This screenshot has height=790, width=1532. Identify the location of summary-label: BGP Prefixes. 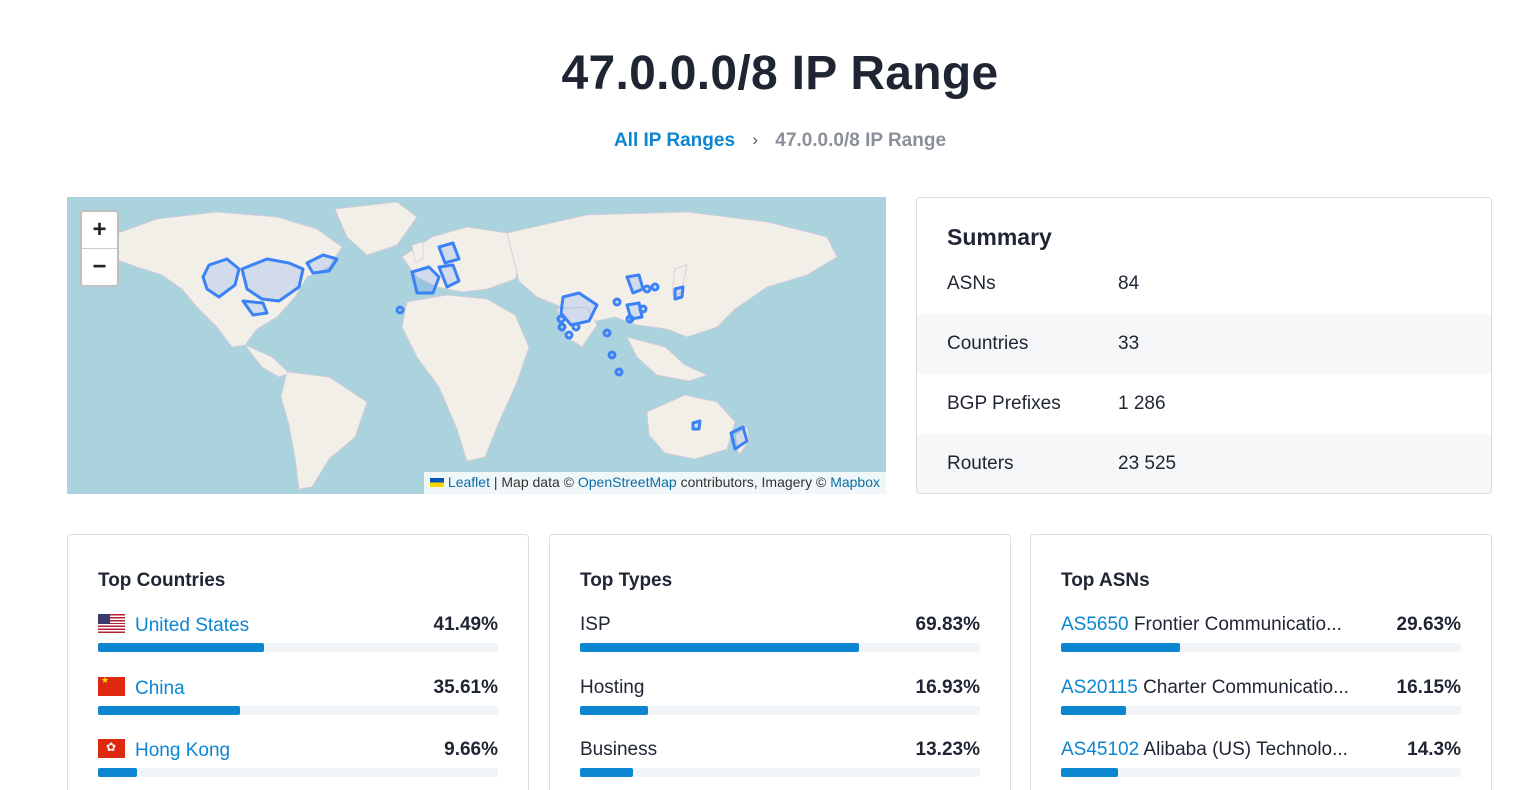
(1004, 403).